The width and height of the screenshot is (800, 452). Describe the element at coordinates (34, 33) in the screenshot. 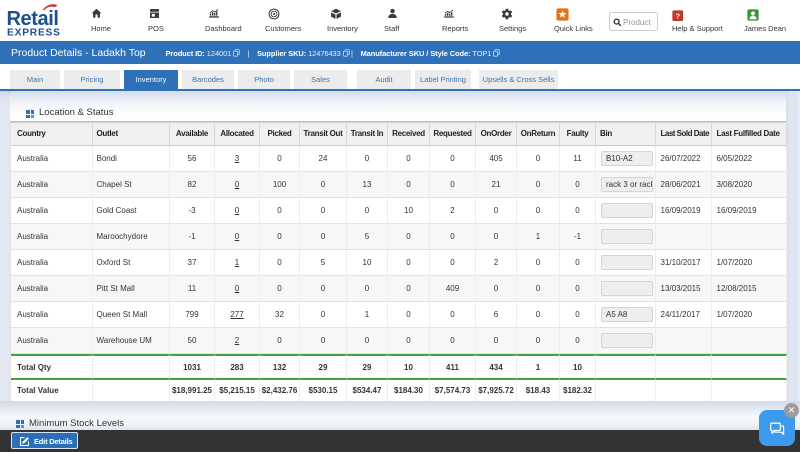

I see `svg-text: EXPRESS` at that location.